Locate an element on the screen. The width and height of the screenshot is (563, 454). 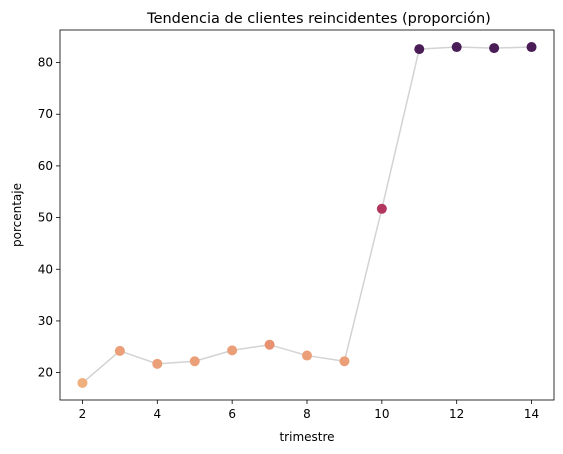
x-tick-label: 14 is located at coordinates (531, 414).